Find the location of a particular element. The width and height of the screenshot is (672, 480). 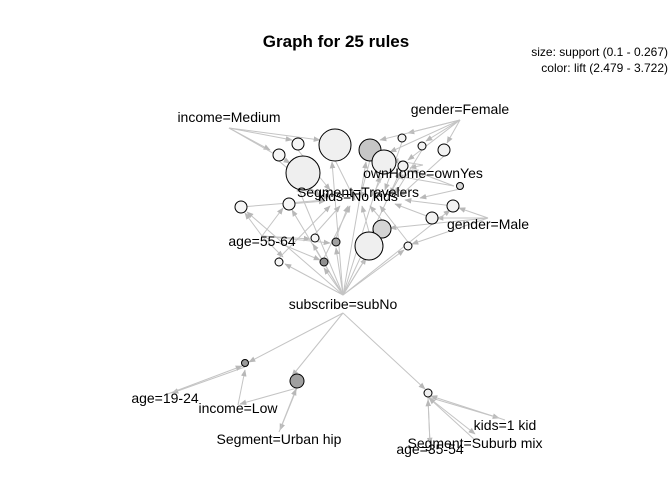

item-label-income-low: income=Low is located at coordinates (239, 408).